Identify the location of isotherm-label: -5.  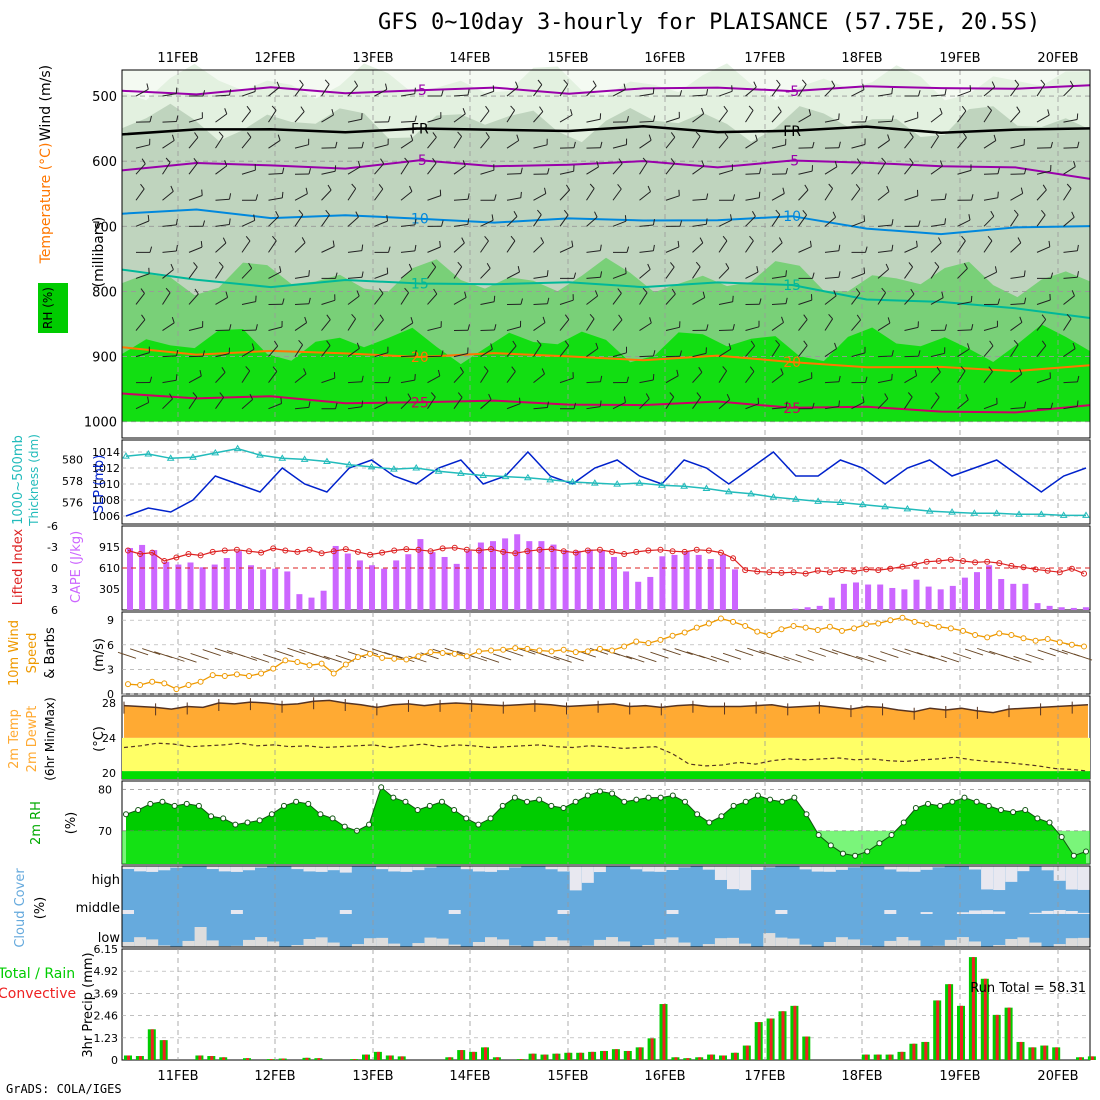
(420, 161).